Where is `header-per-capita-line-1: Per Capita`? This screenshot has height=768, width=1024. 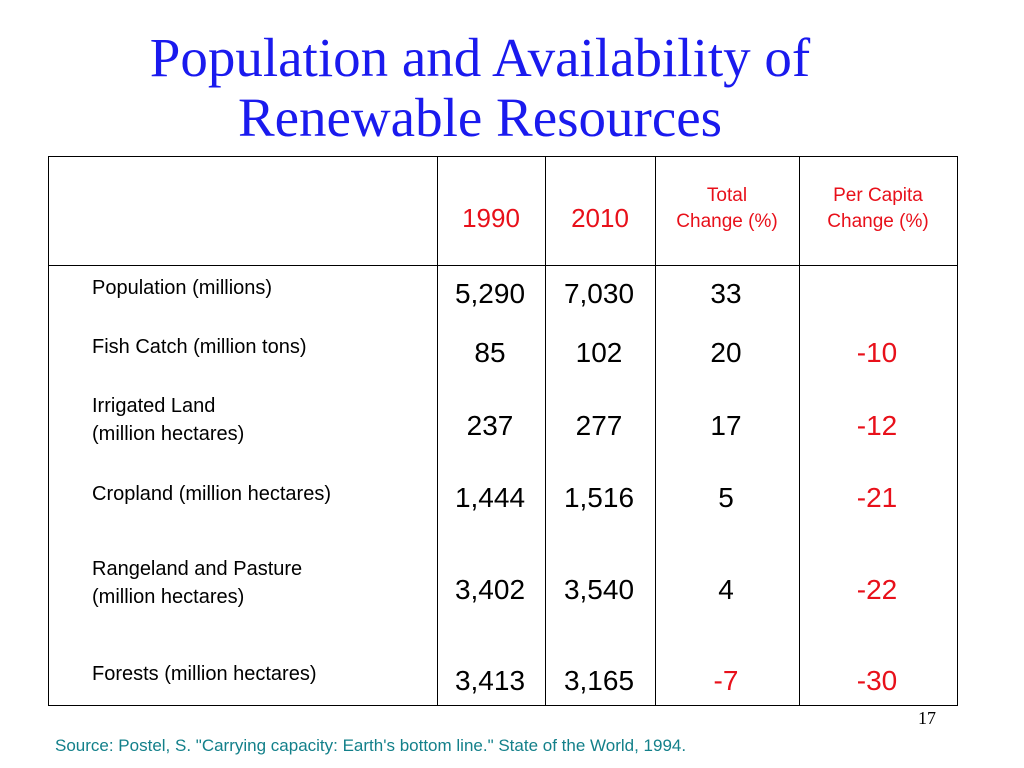 header-per-capita-line-1: Per Capita is located at coordinates (878, 195).